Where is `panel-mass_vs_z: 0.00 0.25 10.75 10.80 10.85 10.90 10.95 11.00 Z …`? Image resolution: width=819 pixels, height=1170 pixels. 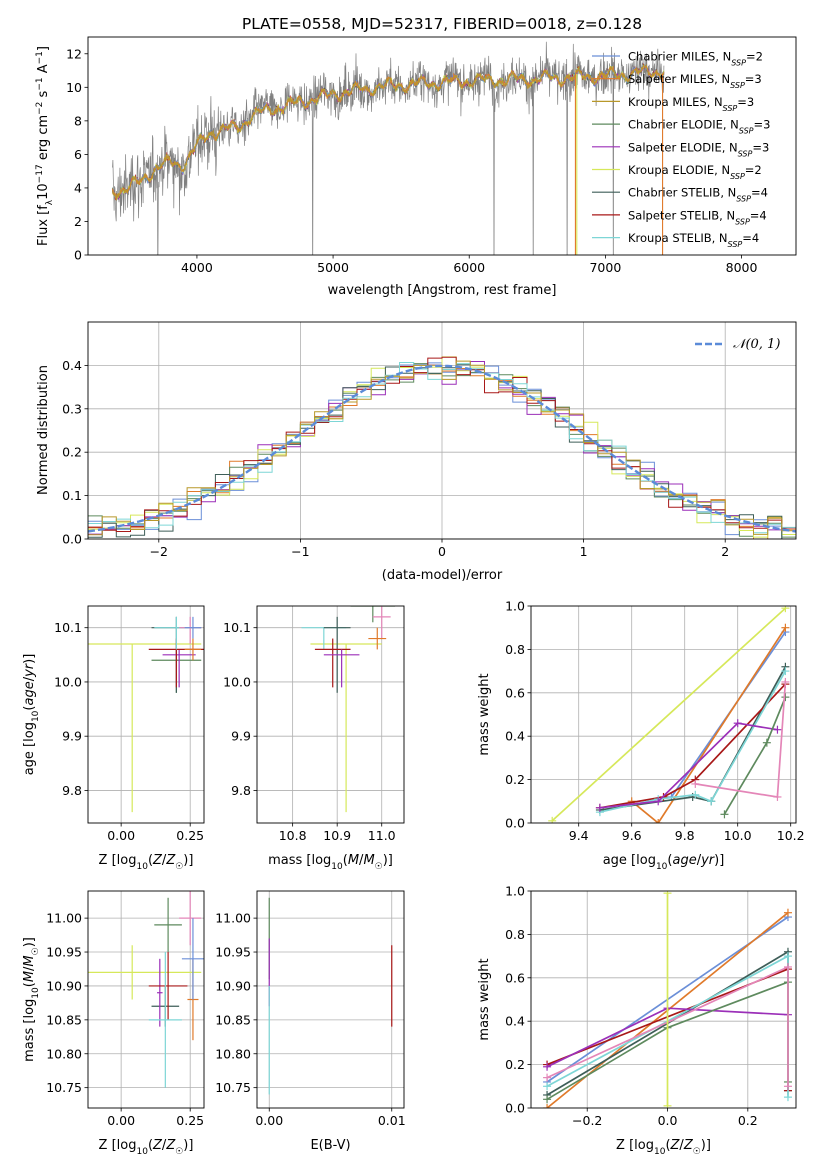 panel-mass_vs_z: 0.00 0.25 10.75 10.80 10.85 10.90 10.95 11.00 Z … is located at coordinates (113, 1023).